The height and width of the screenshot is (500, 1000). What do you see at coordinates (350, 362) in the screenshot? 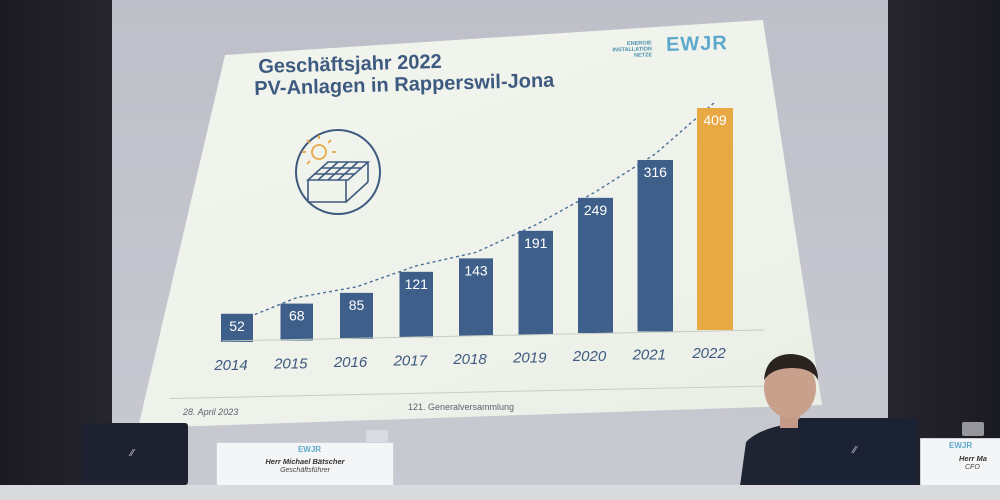
I see `tick-label-2016: 2016` at bounding box center [350, 362].